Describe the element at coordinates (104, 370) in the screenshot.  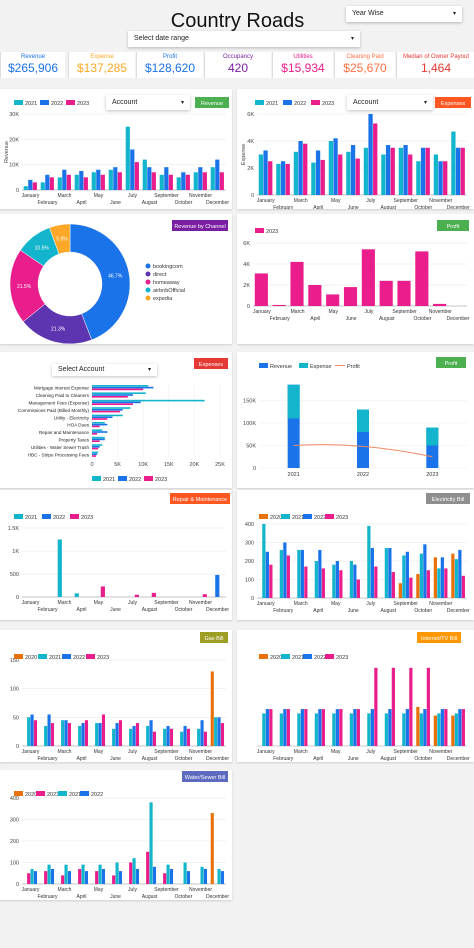
I see `select-account-dropdown: Select Account ▾` at that location.